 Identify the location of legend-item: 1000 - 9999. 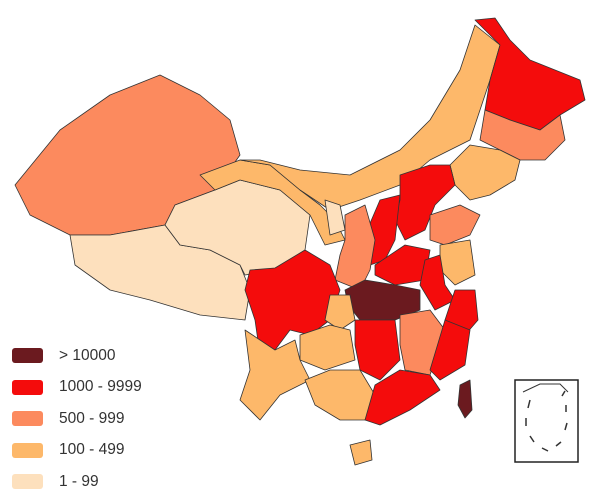
(77, 388).